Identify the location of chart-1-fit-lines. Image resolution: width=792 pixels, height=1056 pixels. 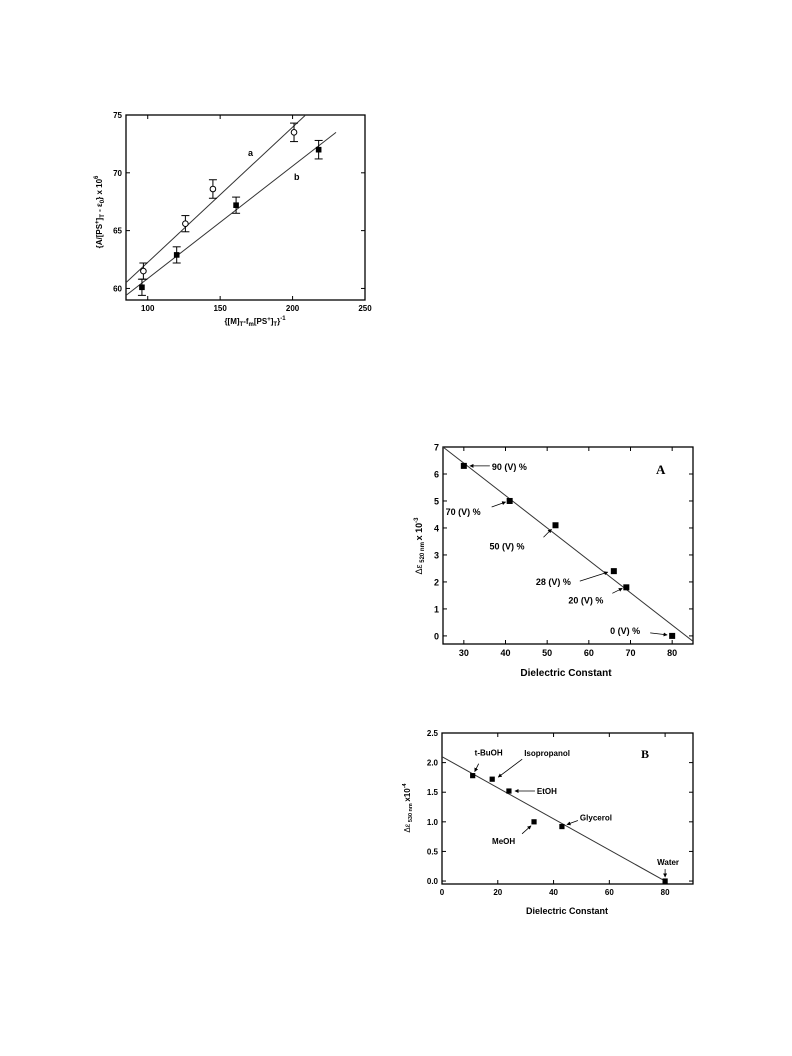
(231, 205).